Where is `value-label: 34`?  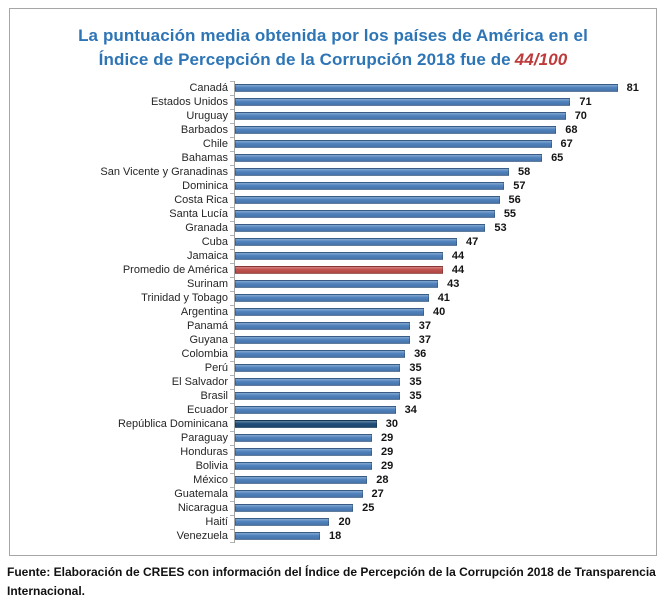
value-label: 34 is located at coordinates (410, 410).